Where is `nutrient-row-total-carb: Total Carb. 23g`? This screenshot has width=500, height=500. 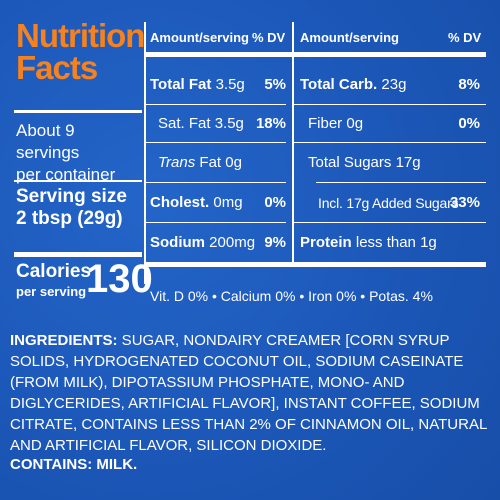
nutrient-row-total-carb: Total Carb. 23g is located at coordinates (353, 85).